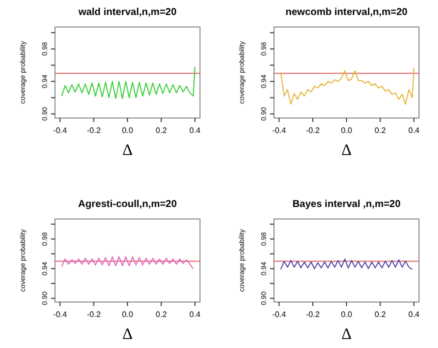 The width and height of the screenshot is (438, 348). What do you see at coordinates (346, 204) in the screenshot?
I see `chart-title: Bayes interval ,n,m=20` at bounding box center [346, 204].